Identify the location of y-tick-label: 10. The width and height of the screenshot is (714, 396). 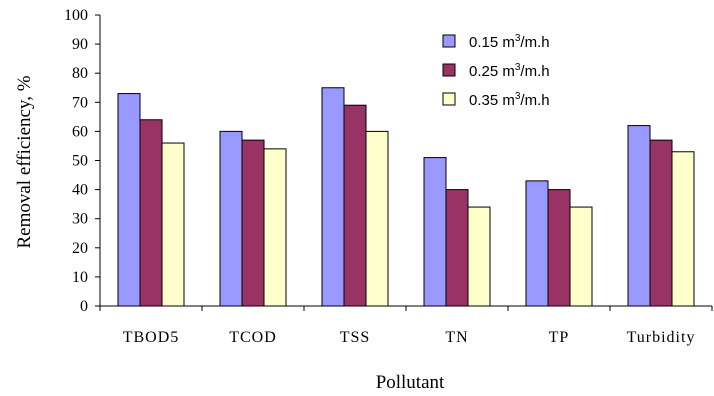
(80, 277).